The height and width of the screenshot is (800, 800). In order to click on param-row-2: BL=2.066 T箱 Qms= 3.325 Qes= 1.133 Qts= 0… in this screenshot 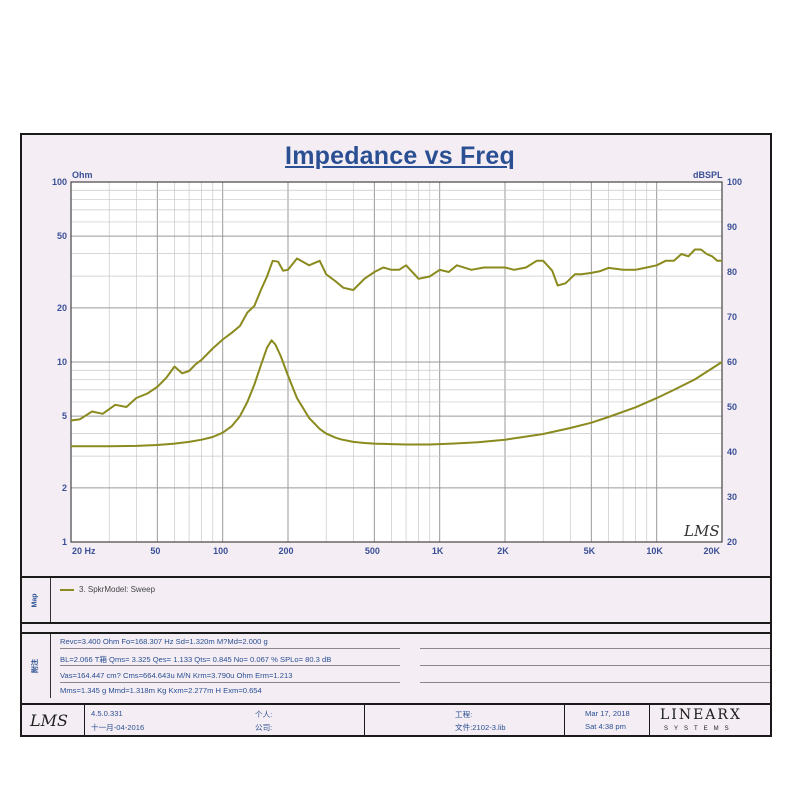, I will do `click(196, 659)`.